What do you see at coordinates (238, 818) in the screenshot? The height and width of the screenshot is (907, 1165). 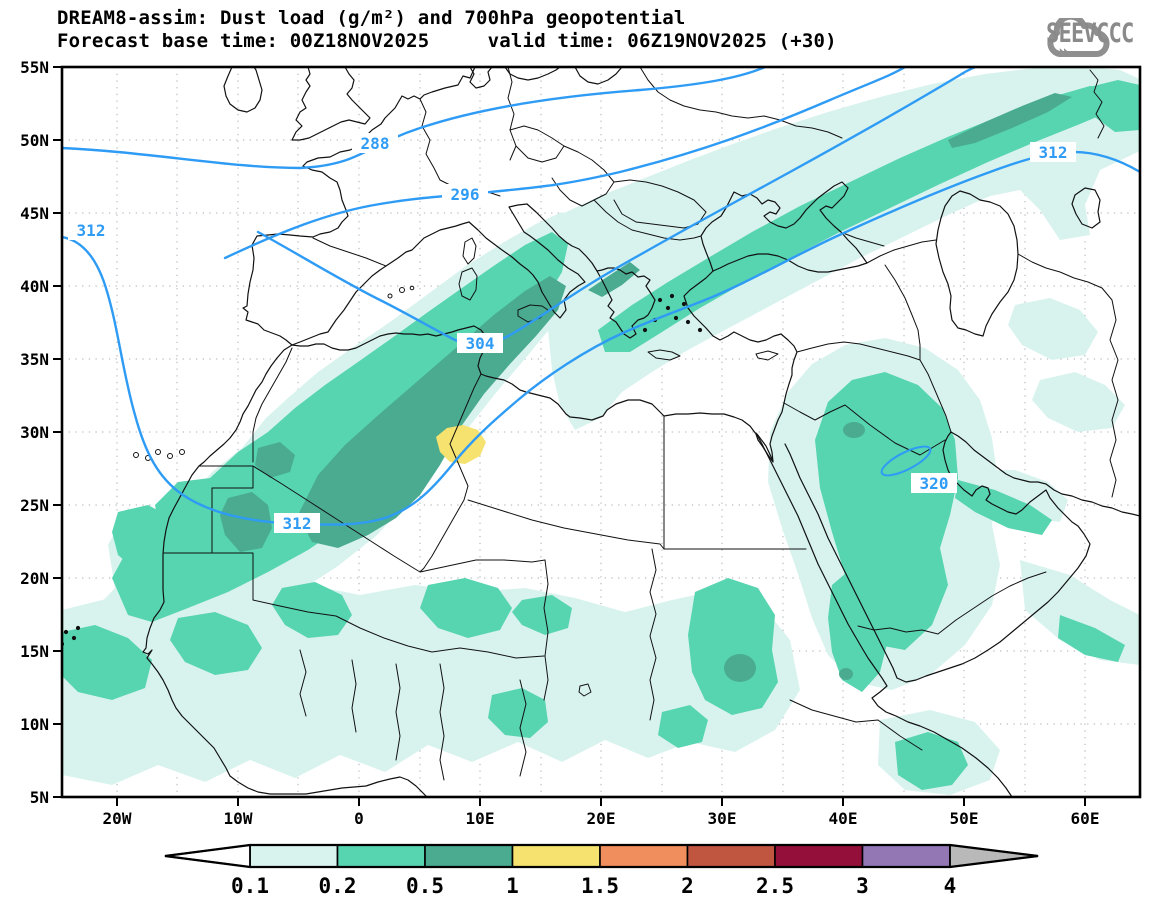 I see `lon-label: 10W` at bounding box center [238, 818].